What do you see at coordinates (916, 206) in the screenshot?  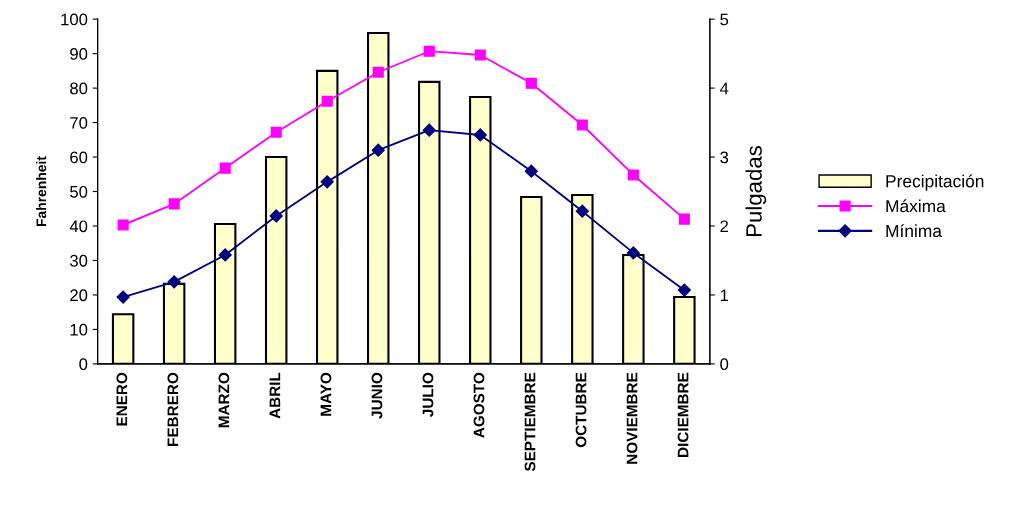 I see `legend-label: Máxima` at bounding box center [916, 206].